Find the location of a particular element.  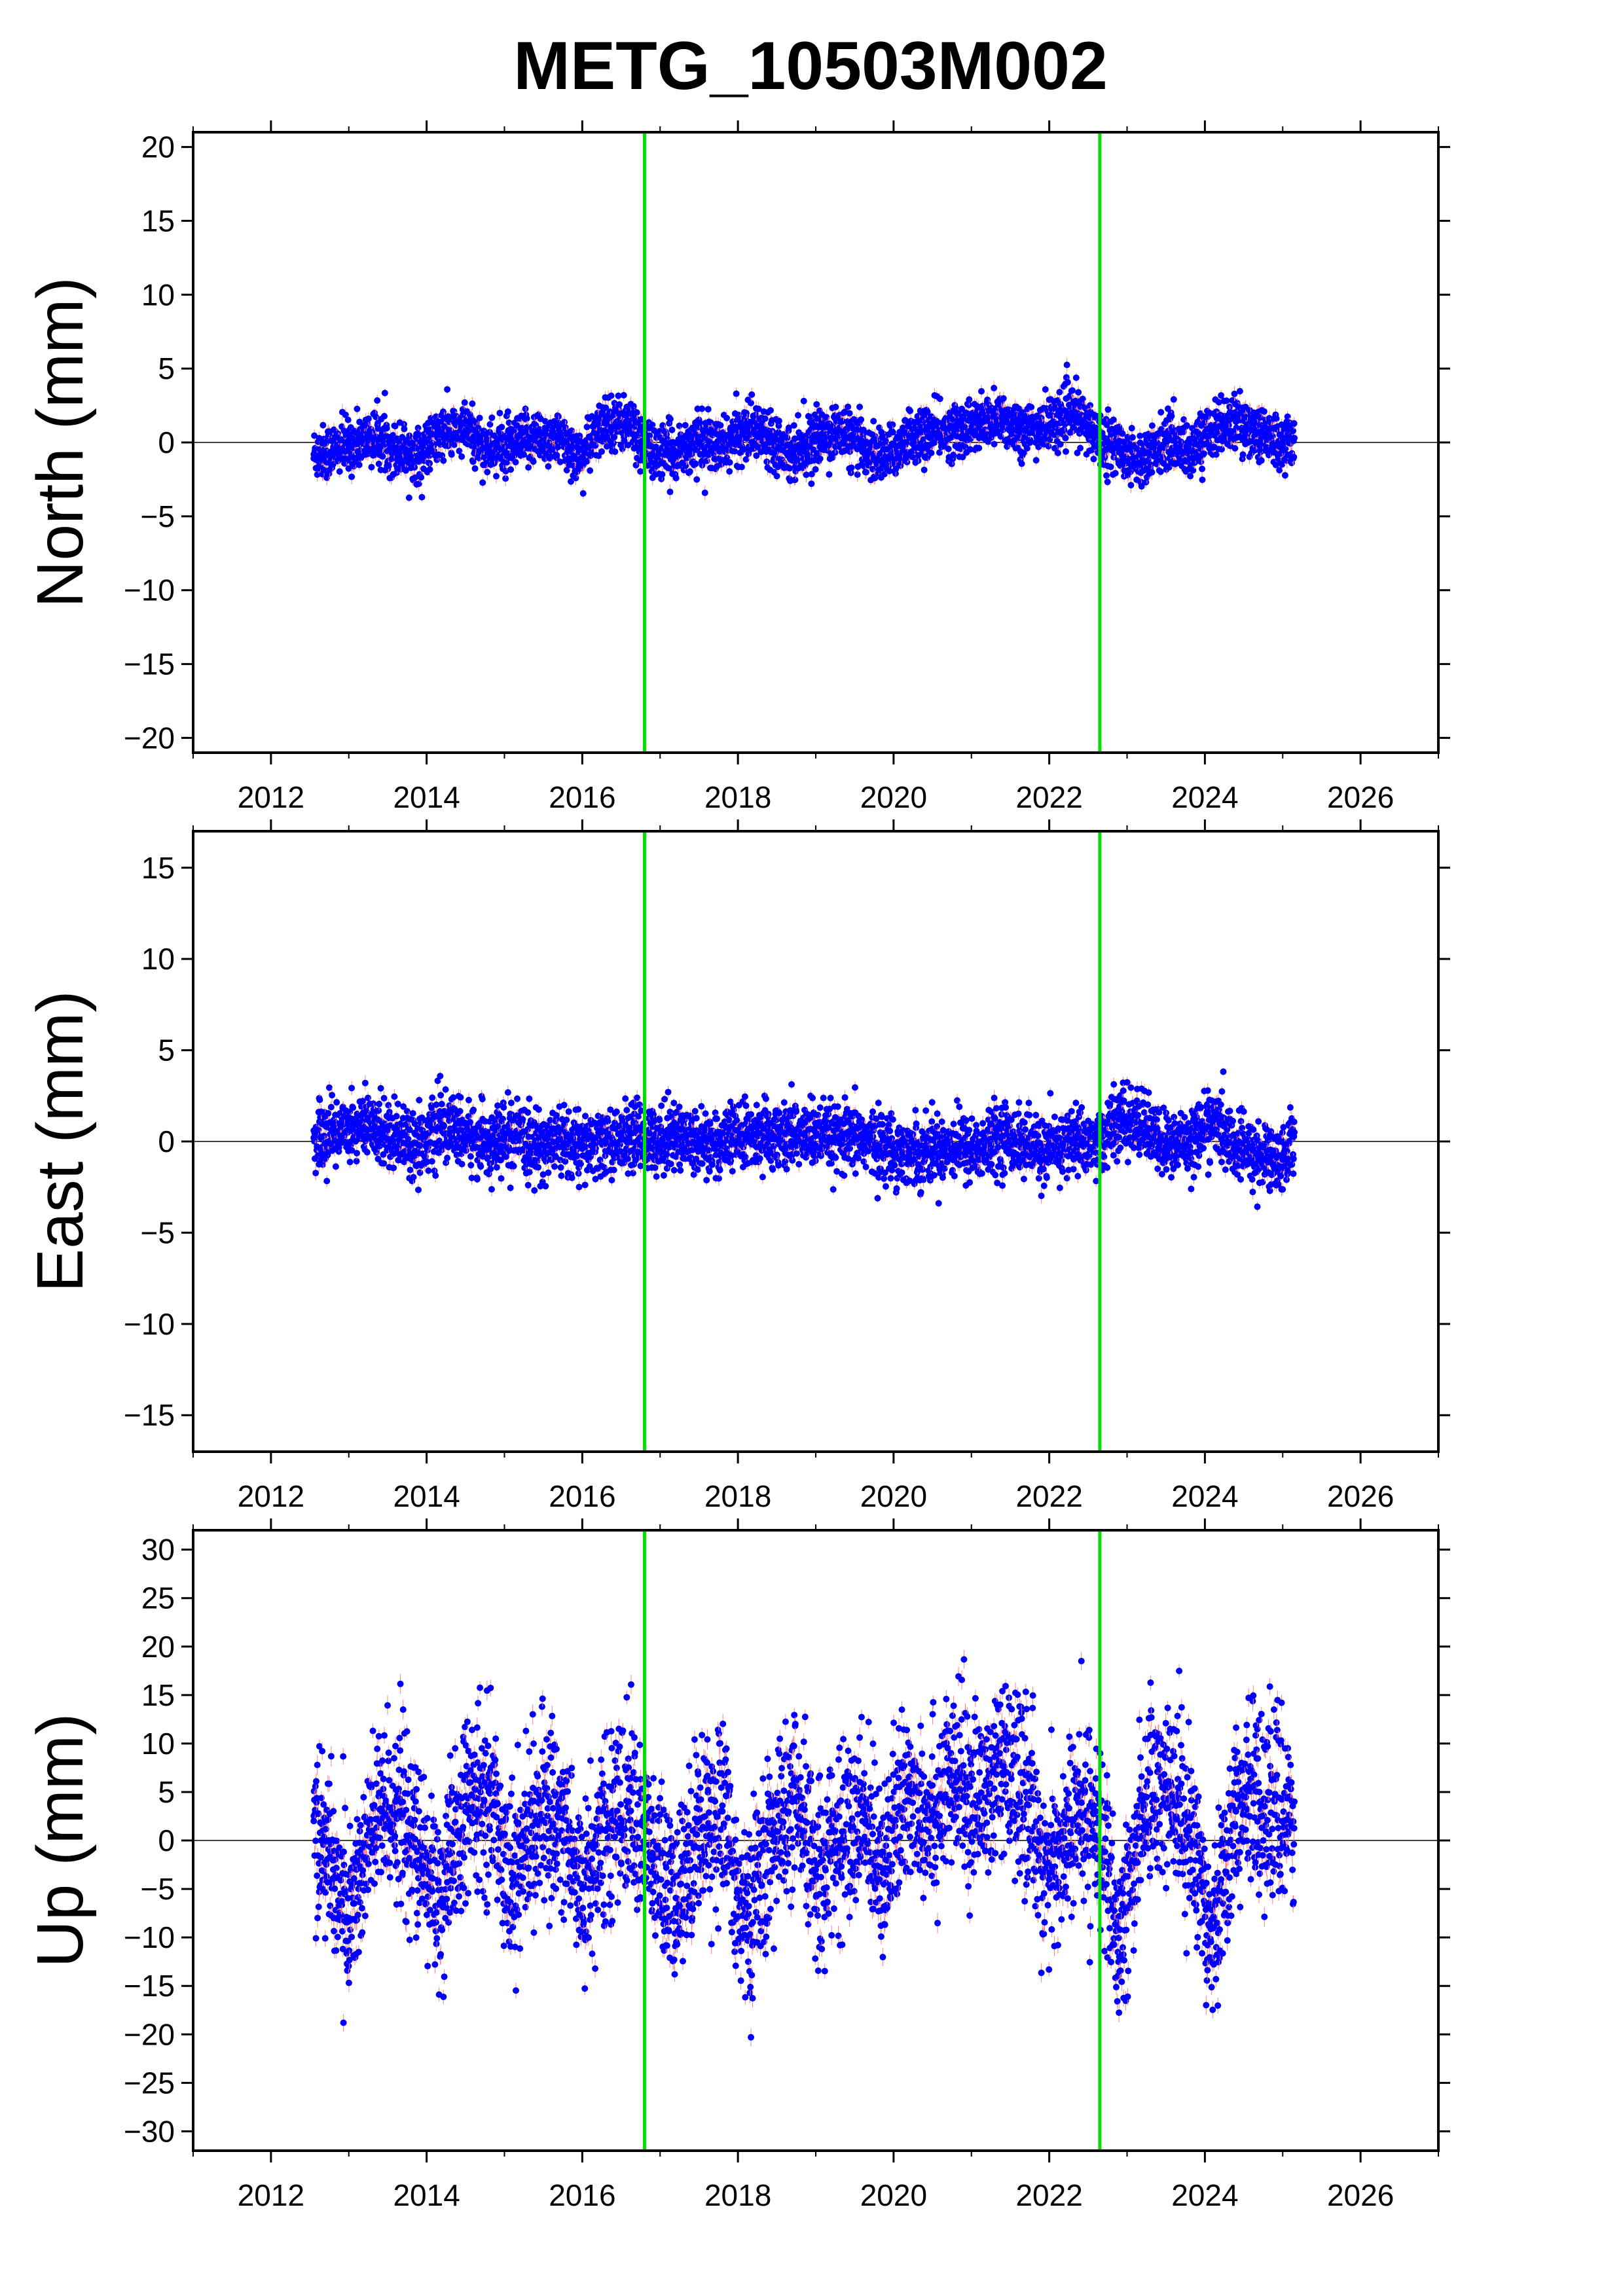

chart-title: METG_10503M002 is located at coordinates (810, 66).